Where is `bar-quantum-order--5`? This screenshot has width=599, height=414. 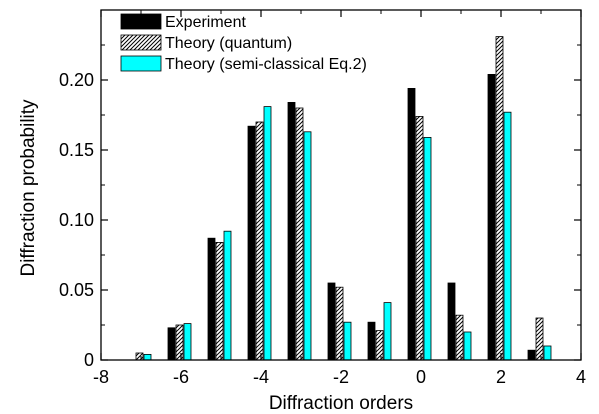
bar-quantum-order--5 is located at coordinates (219, 301).